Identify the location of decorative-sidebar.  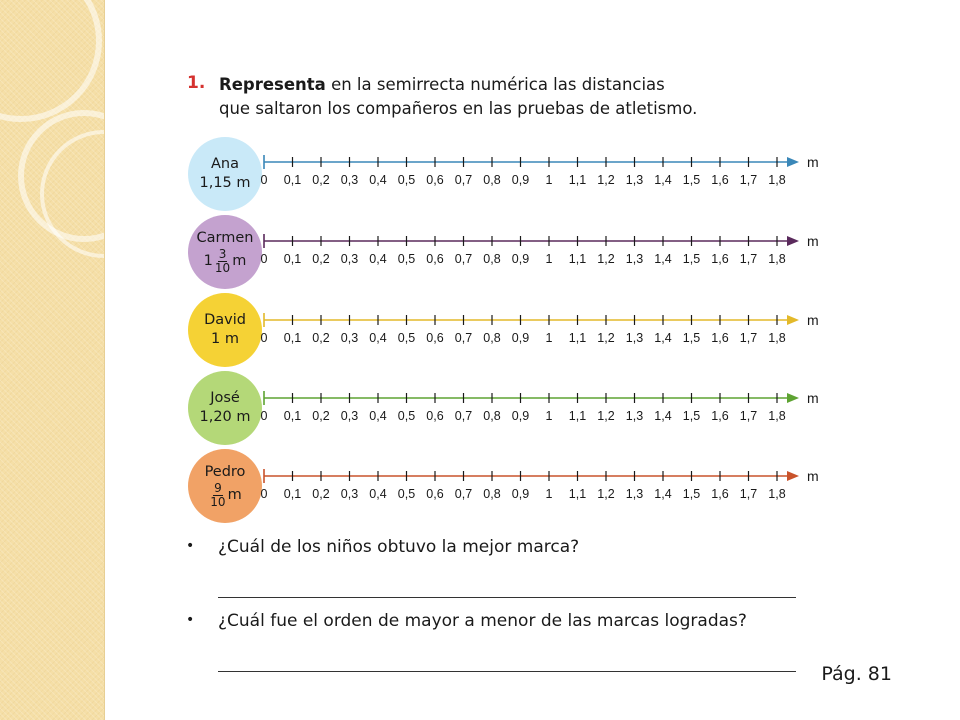
(52, 360).